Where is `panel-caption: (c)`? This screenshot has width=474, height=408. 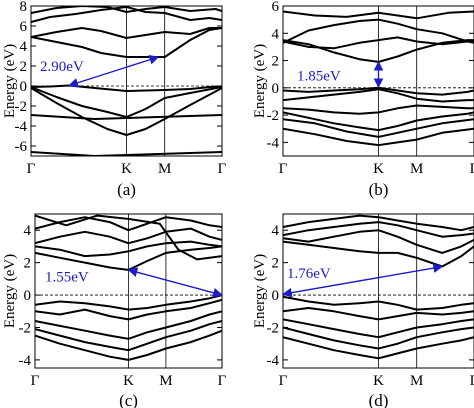
panel-caption: (c) is located at coordinates (128, 399).